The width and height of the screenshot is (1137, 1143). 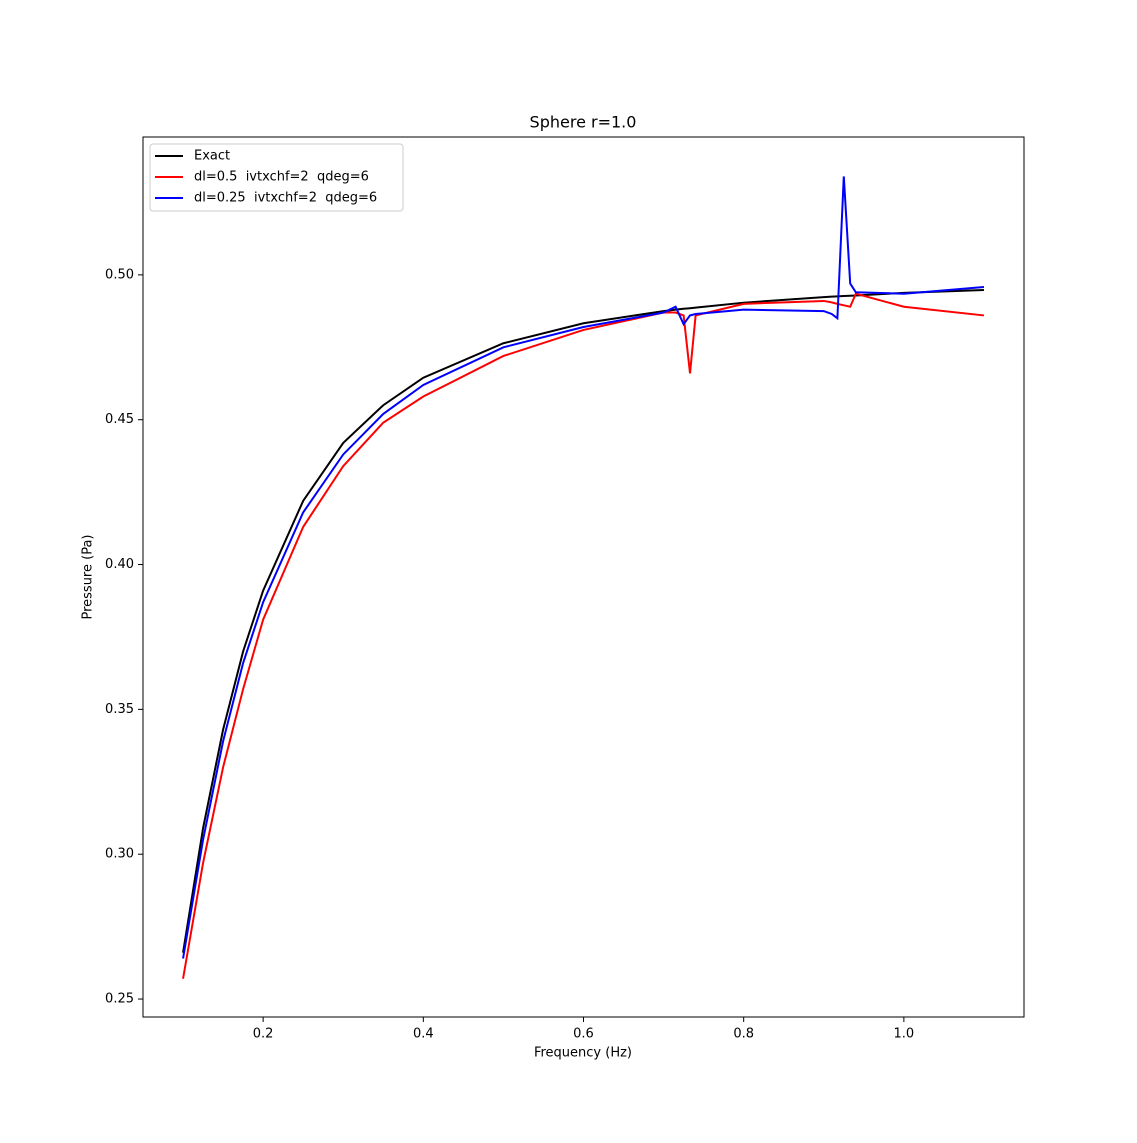 What do you see at coordinates (904, 1034) in the screenshot?
I see `x-tick-label: 1.0` at bounding box center [904, 1034].